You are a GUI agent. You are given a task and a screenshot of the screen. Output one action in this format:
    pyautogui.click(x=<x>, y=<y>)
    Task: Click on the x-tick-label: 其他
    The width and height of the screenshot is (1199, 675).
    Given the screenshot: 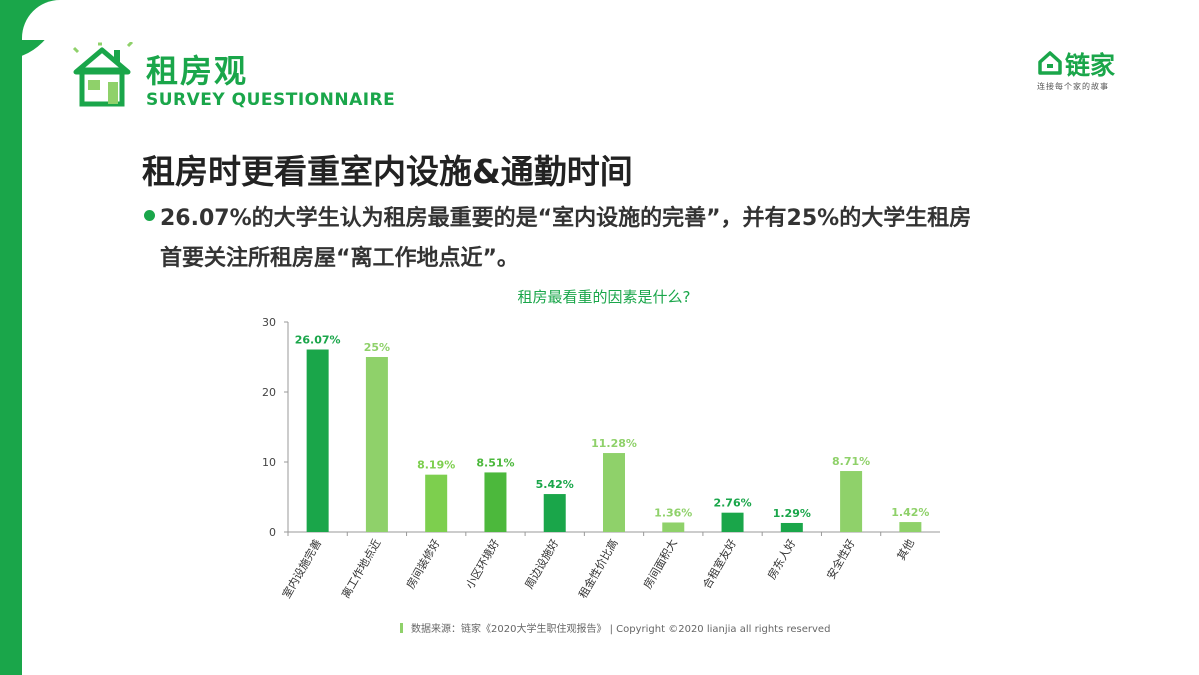 What is the action you would take?
    pyautogui.click(x=906, y=550)
    